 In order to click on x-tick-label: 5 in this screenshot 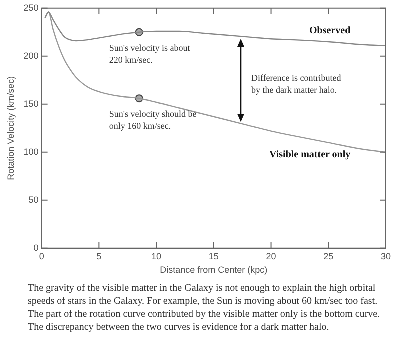, I will do `click(99, 256)`.